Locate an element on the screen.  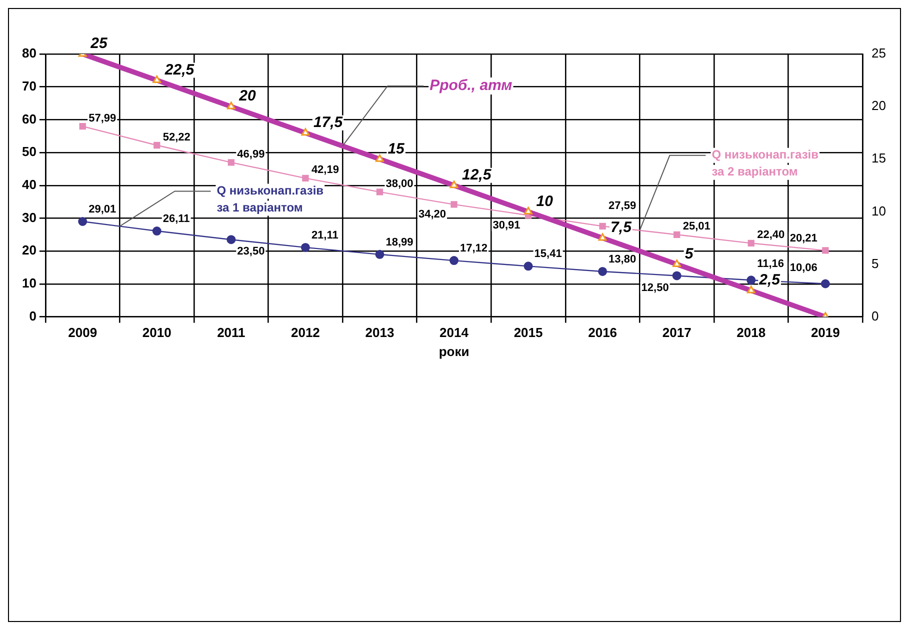
data-label: 7,5 is located at coordinates (621, 227).